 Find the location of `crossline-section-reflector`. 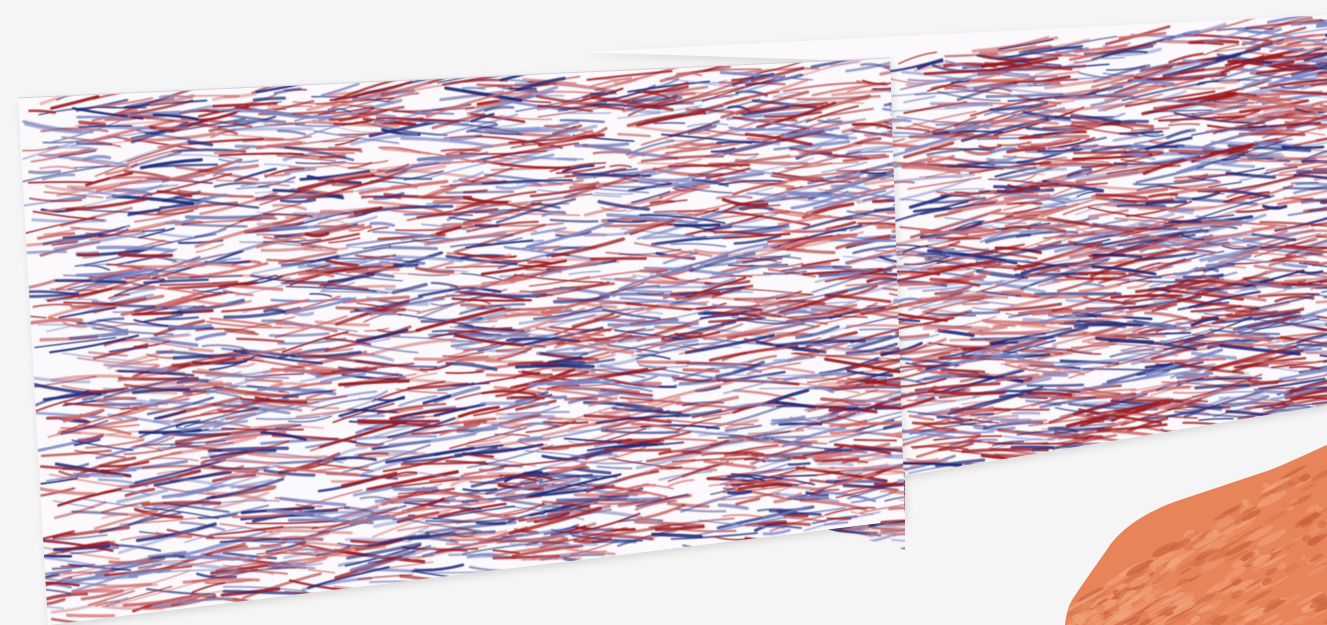

crossline-section-reflector is located at coordinates (887, 531).